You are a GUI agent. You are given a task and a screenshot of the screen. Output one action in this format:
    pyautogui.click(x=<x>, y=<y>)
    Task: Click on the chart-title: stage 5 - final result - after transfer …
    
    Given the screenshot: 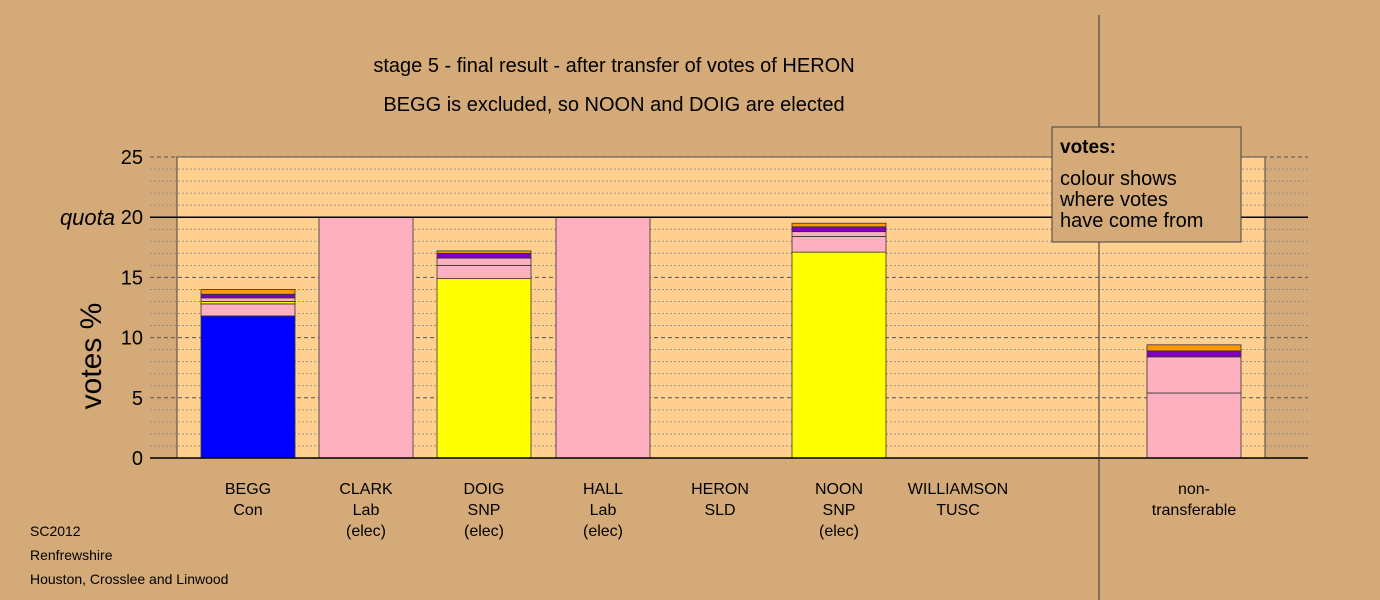 What is the action you would take?
    pyautogui.click(x=613, y=66)
    